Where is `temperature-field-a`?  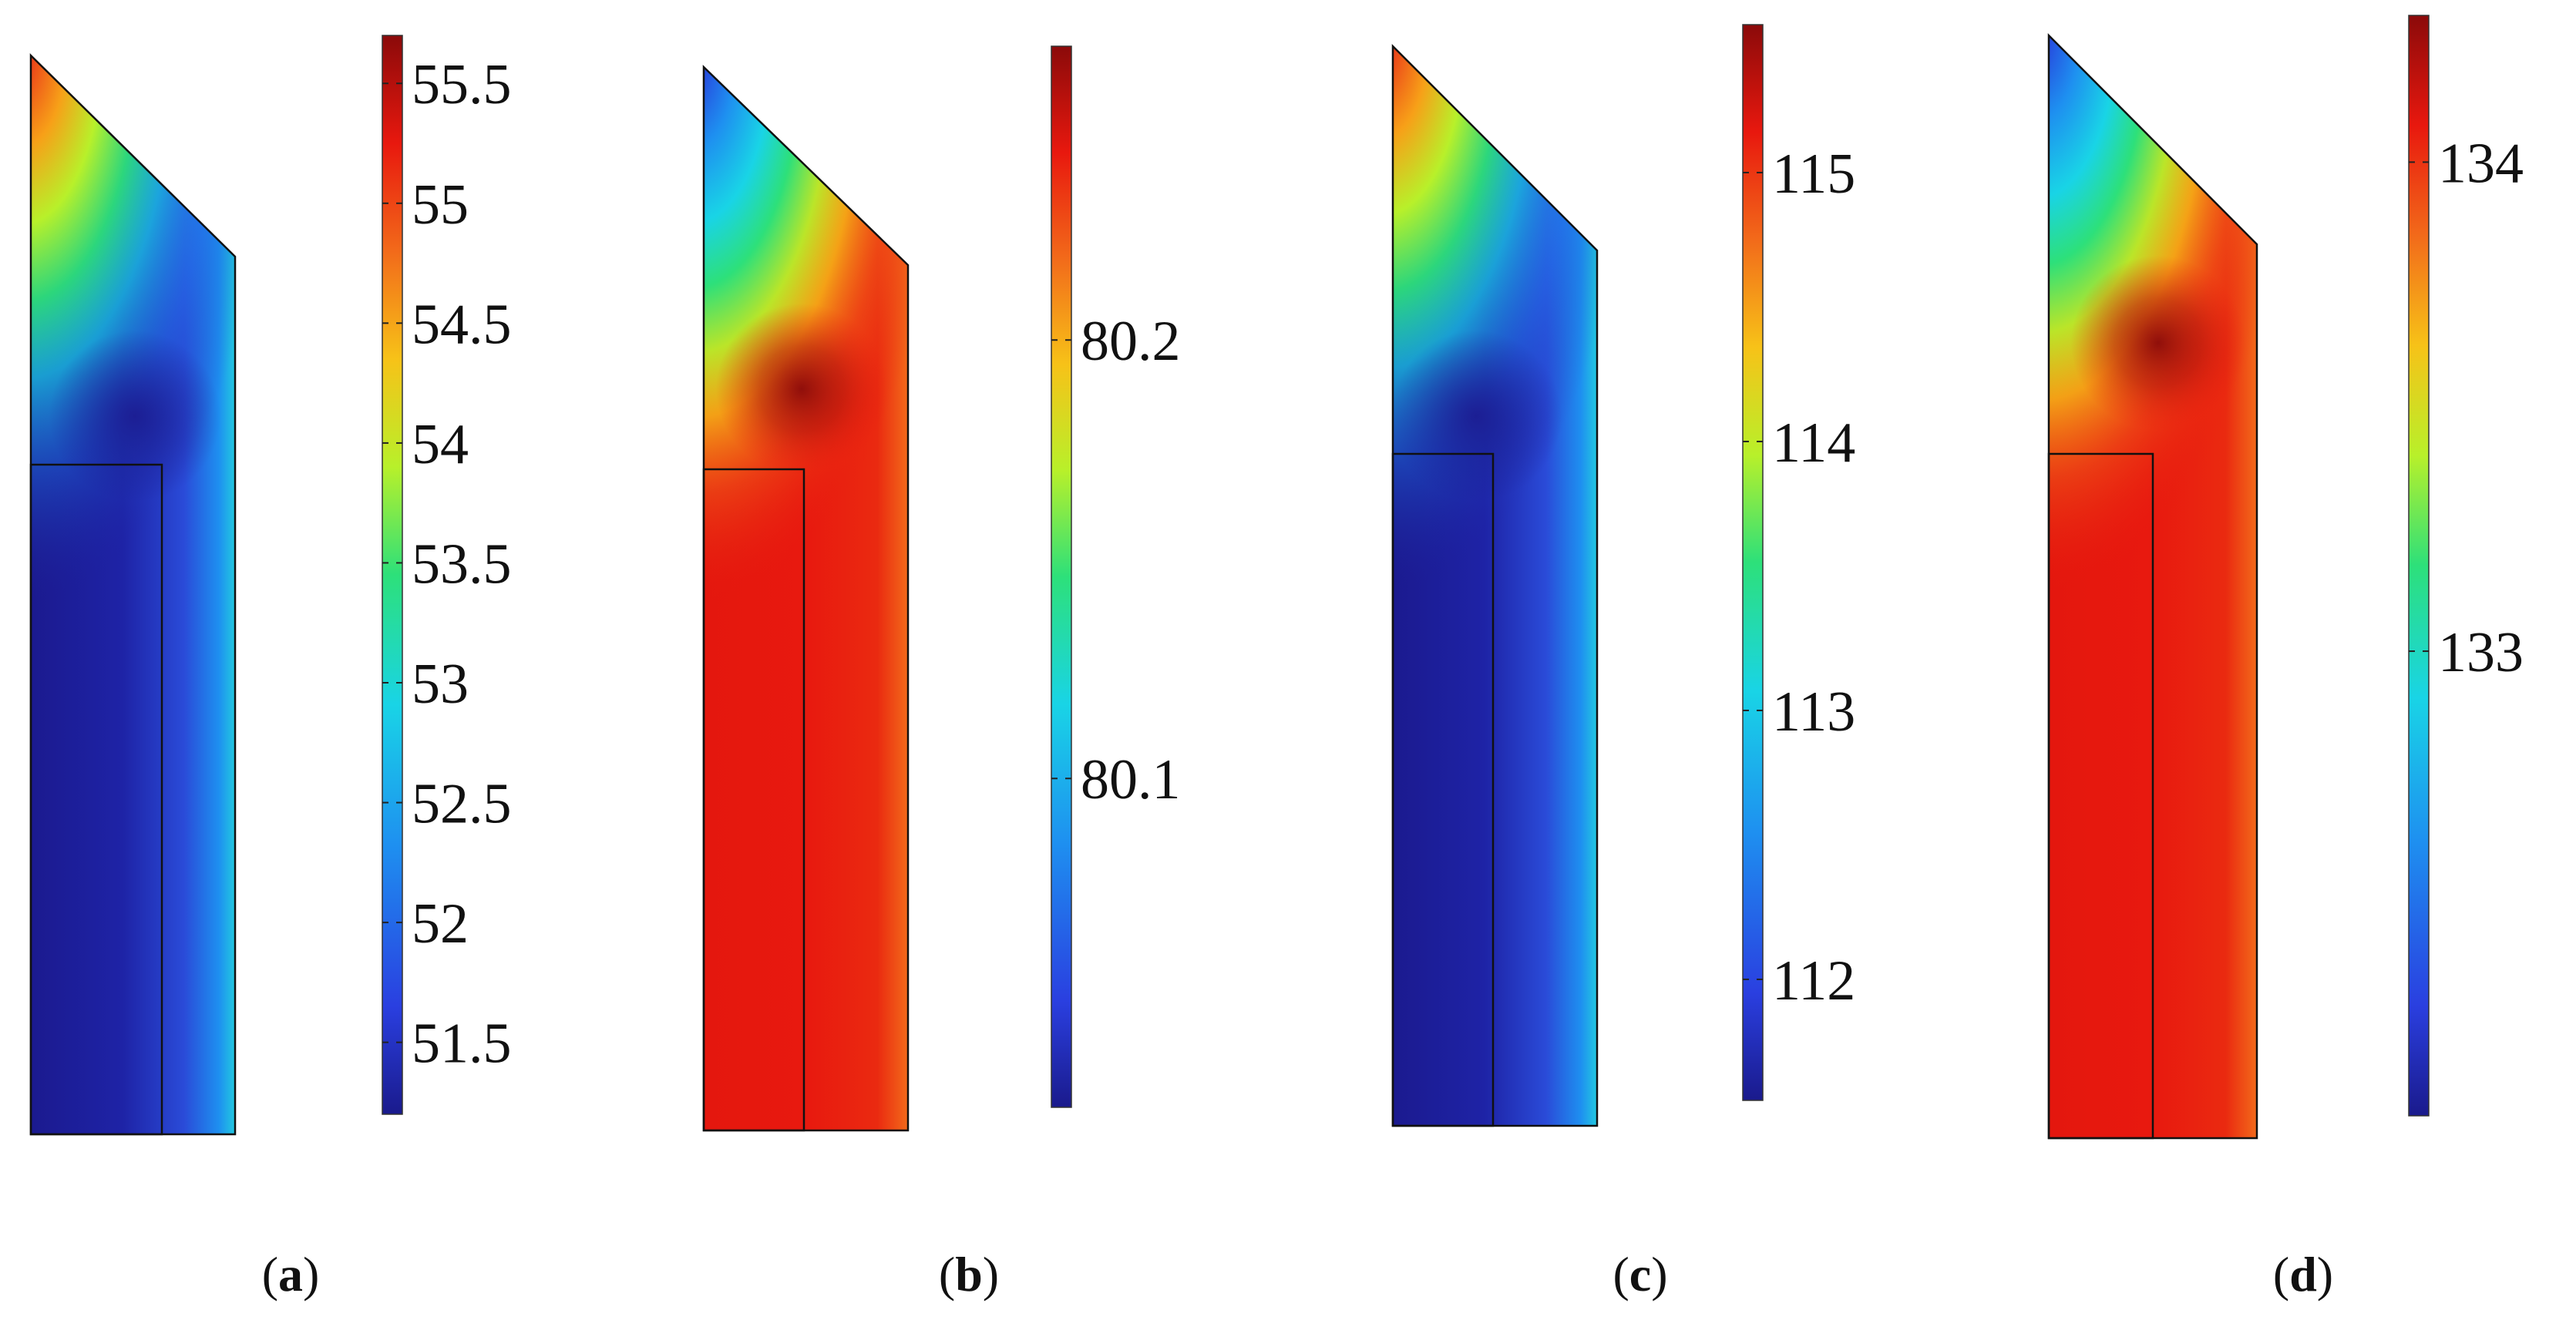 temperature-field-a is located at coordinates (133, 594).